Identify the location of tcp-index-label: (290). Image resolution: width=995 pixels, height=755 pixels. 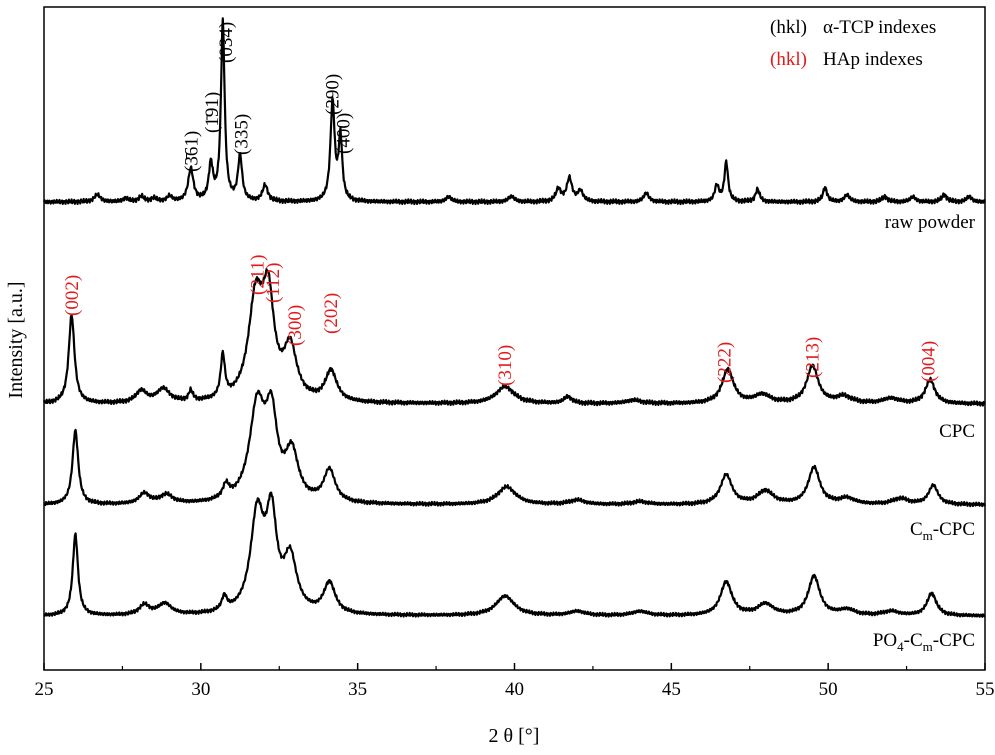
(333, 94).